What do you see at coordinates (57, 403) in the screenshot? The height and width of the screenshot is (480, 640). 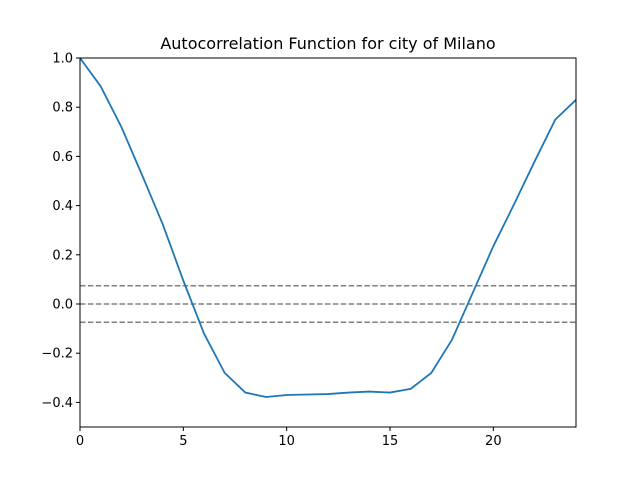 I see `y-tick-label: −0.4` at bounding box center [57, 403].